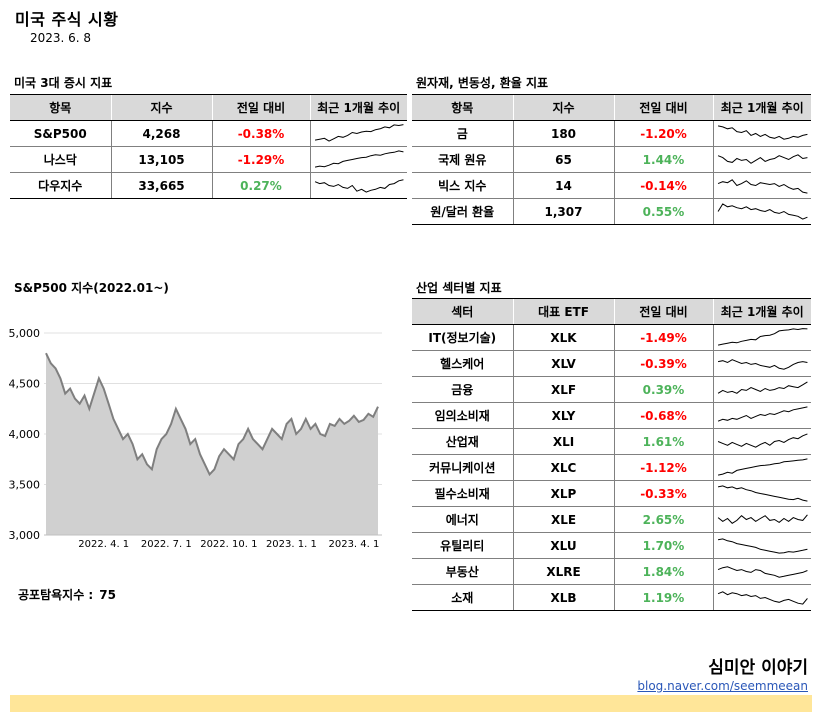  I want to click on fear-greed-index: 공포탐욕지수 : 75, so click(67, 594).